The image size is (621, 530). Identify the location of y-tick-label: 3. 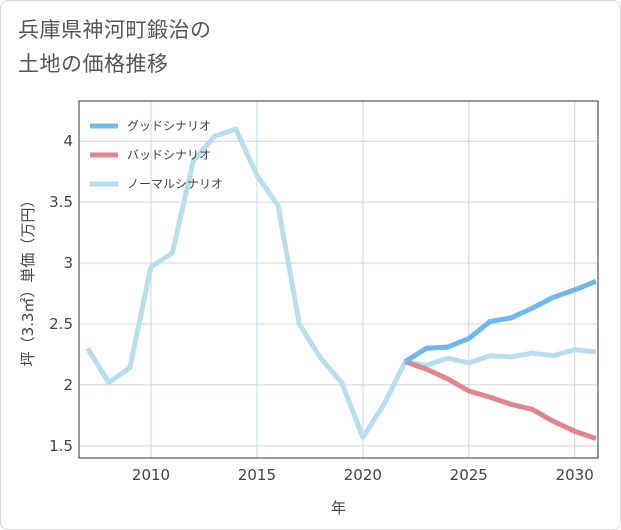
(68, 263).